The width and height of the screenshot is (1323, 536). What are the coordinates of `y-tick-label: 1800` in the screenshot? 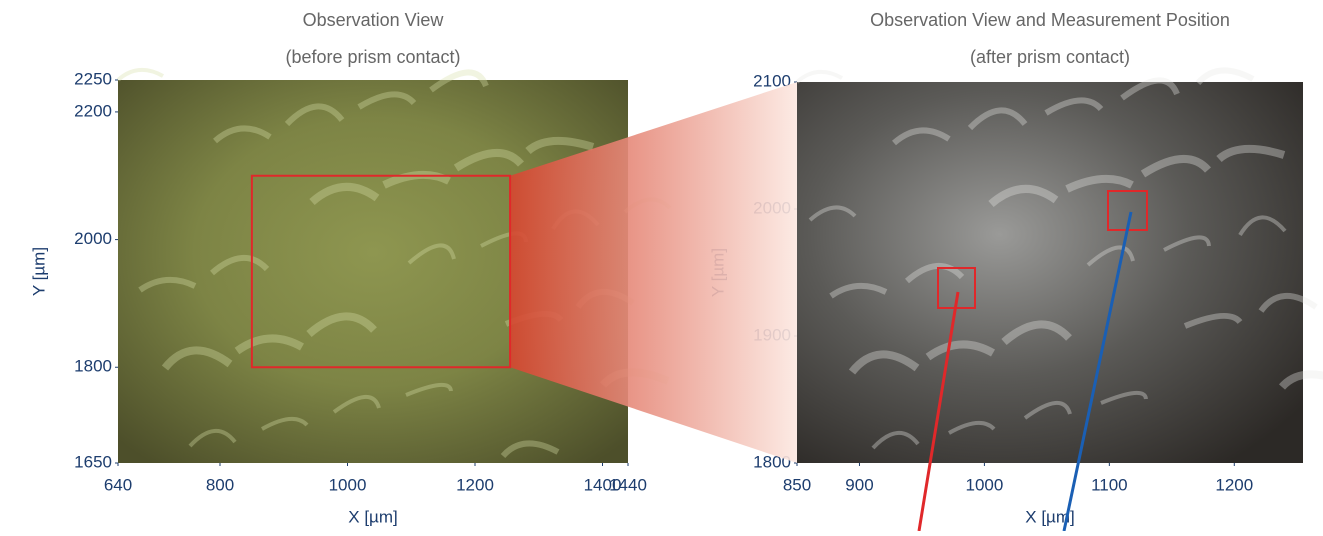 It's located at (93, 366).